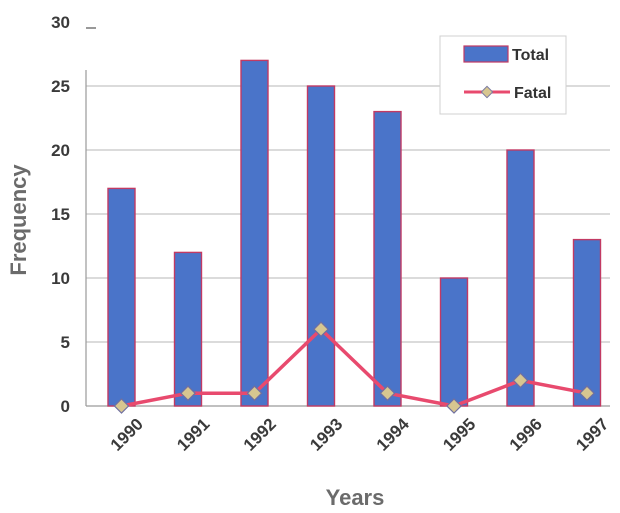  Describe the element at coordinates (459, 435) in the screenshot. I see `x-tick-label: 1995` at that location.